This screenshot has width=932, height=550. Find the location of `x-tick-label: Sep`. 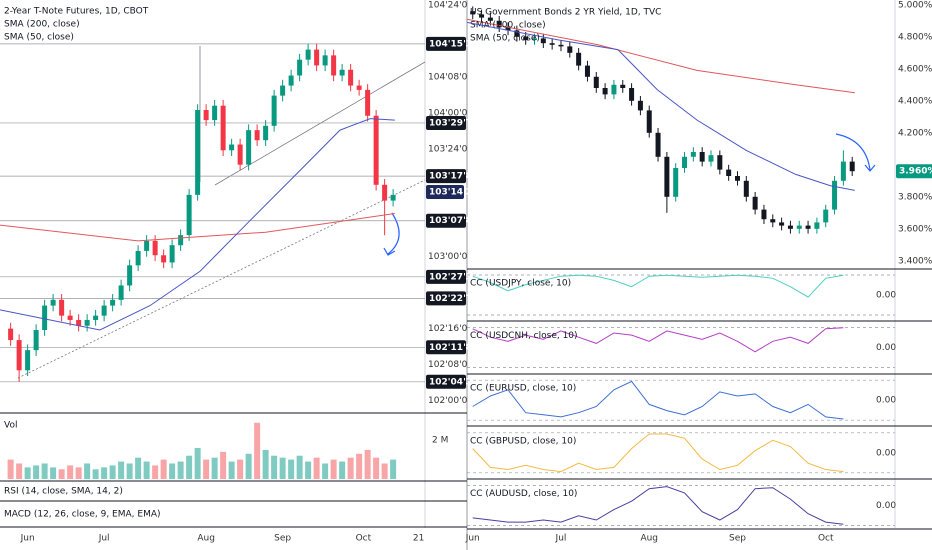

x-tick-label: Sep is located at coordinates (737, 539).